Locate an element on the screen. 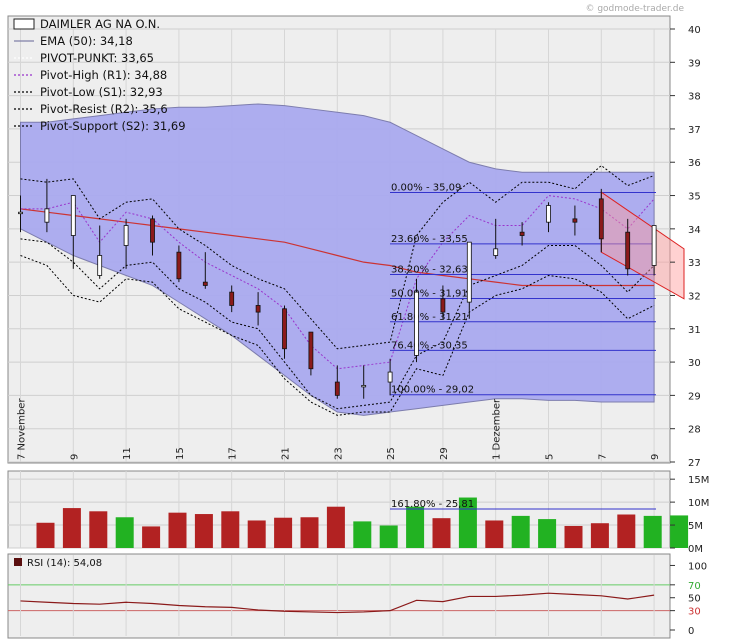  volume-bars is located at coordinates (362, 522).